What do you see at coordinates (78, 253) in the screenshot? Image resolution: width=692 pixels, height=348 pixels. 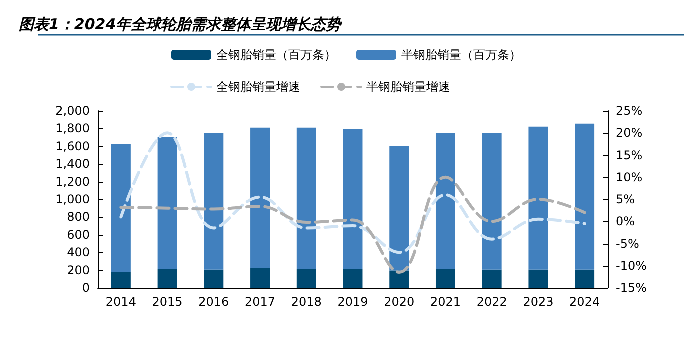 I see `y-tick-label: 400` at bounding box center [78, 253].